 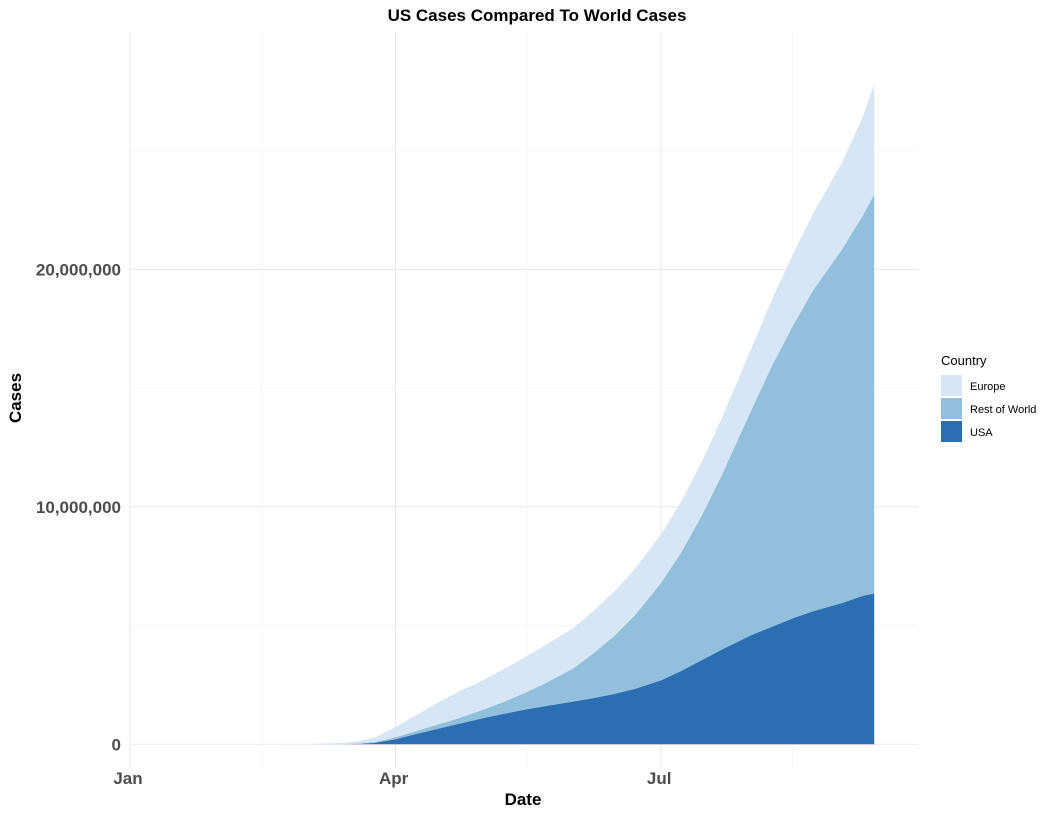 I want to click on legend: Country Europe Rest of World USA, so click(x=988, y=397).